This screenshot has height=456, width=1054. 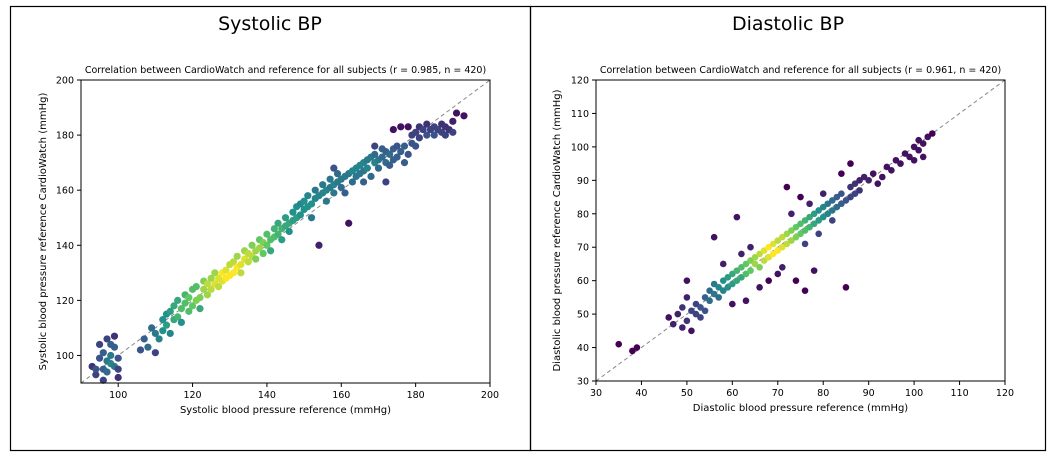 What do you see at coordinates (583, 248) in the screenshot?
I see `y-tick-label: 70` at bounding box center [583, 248].